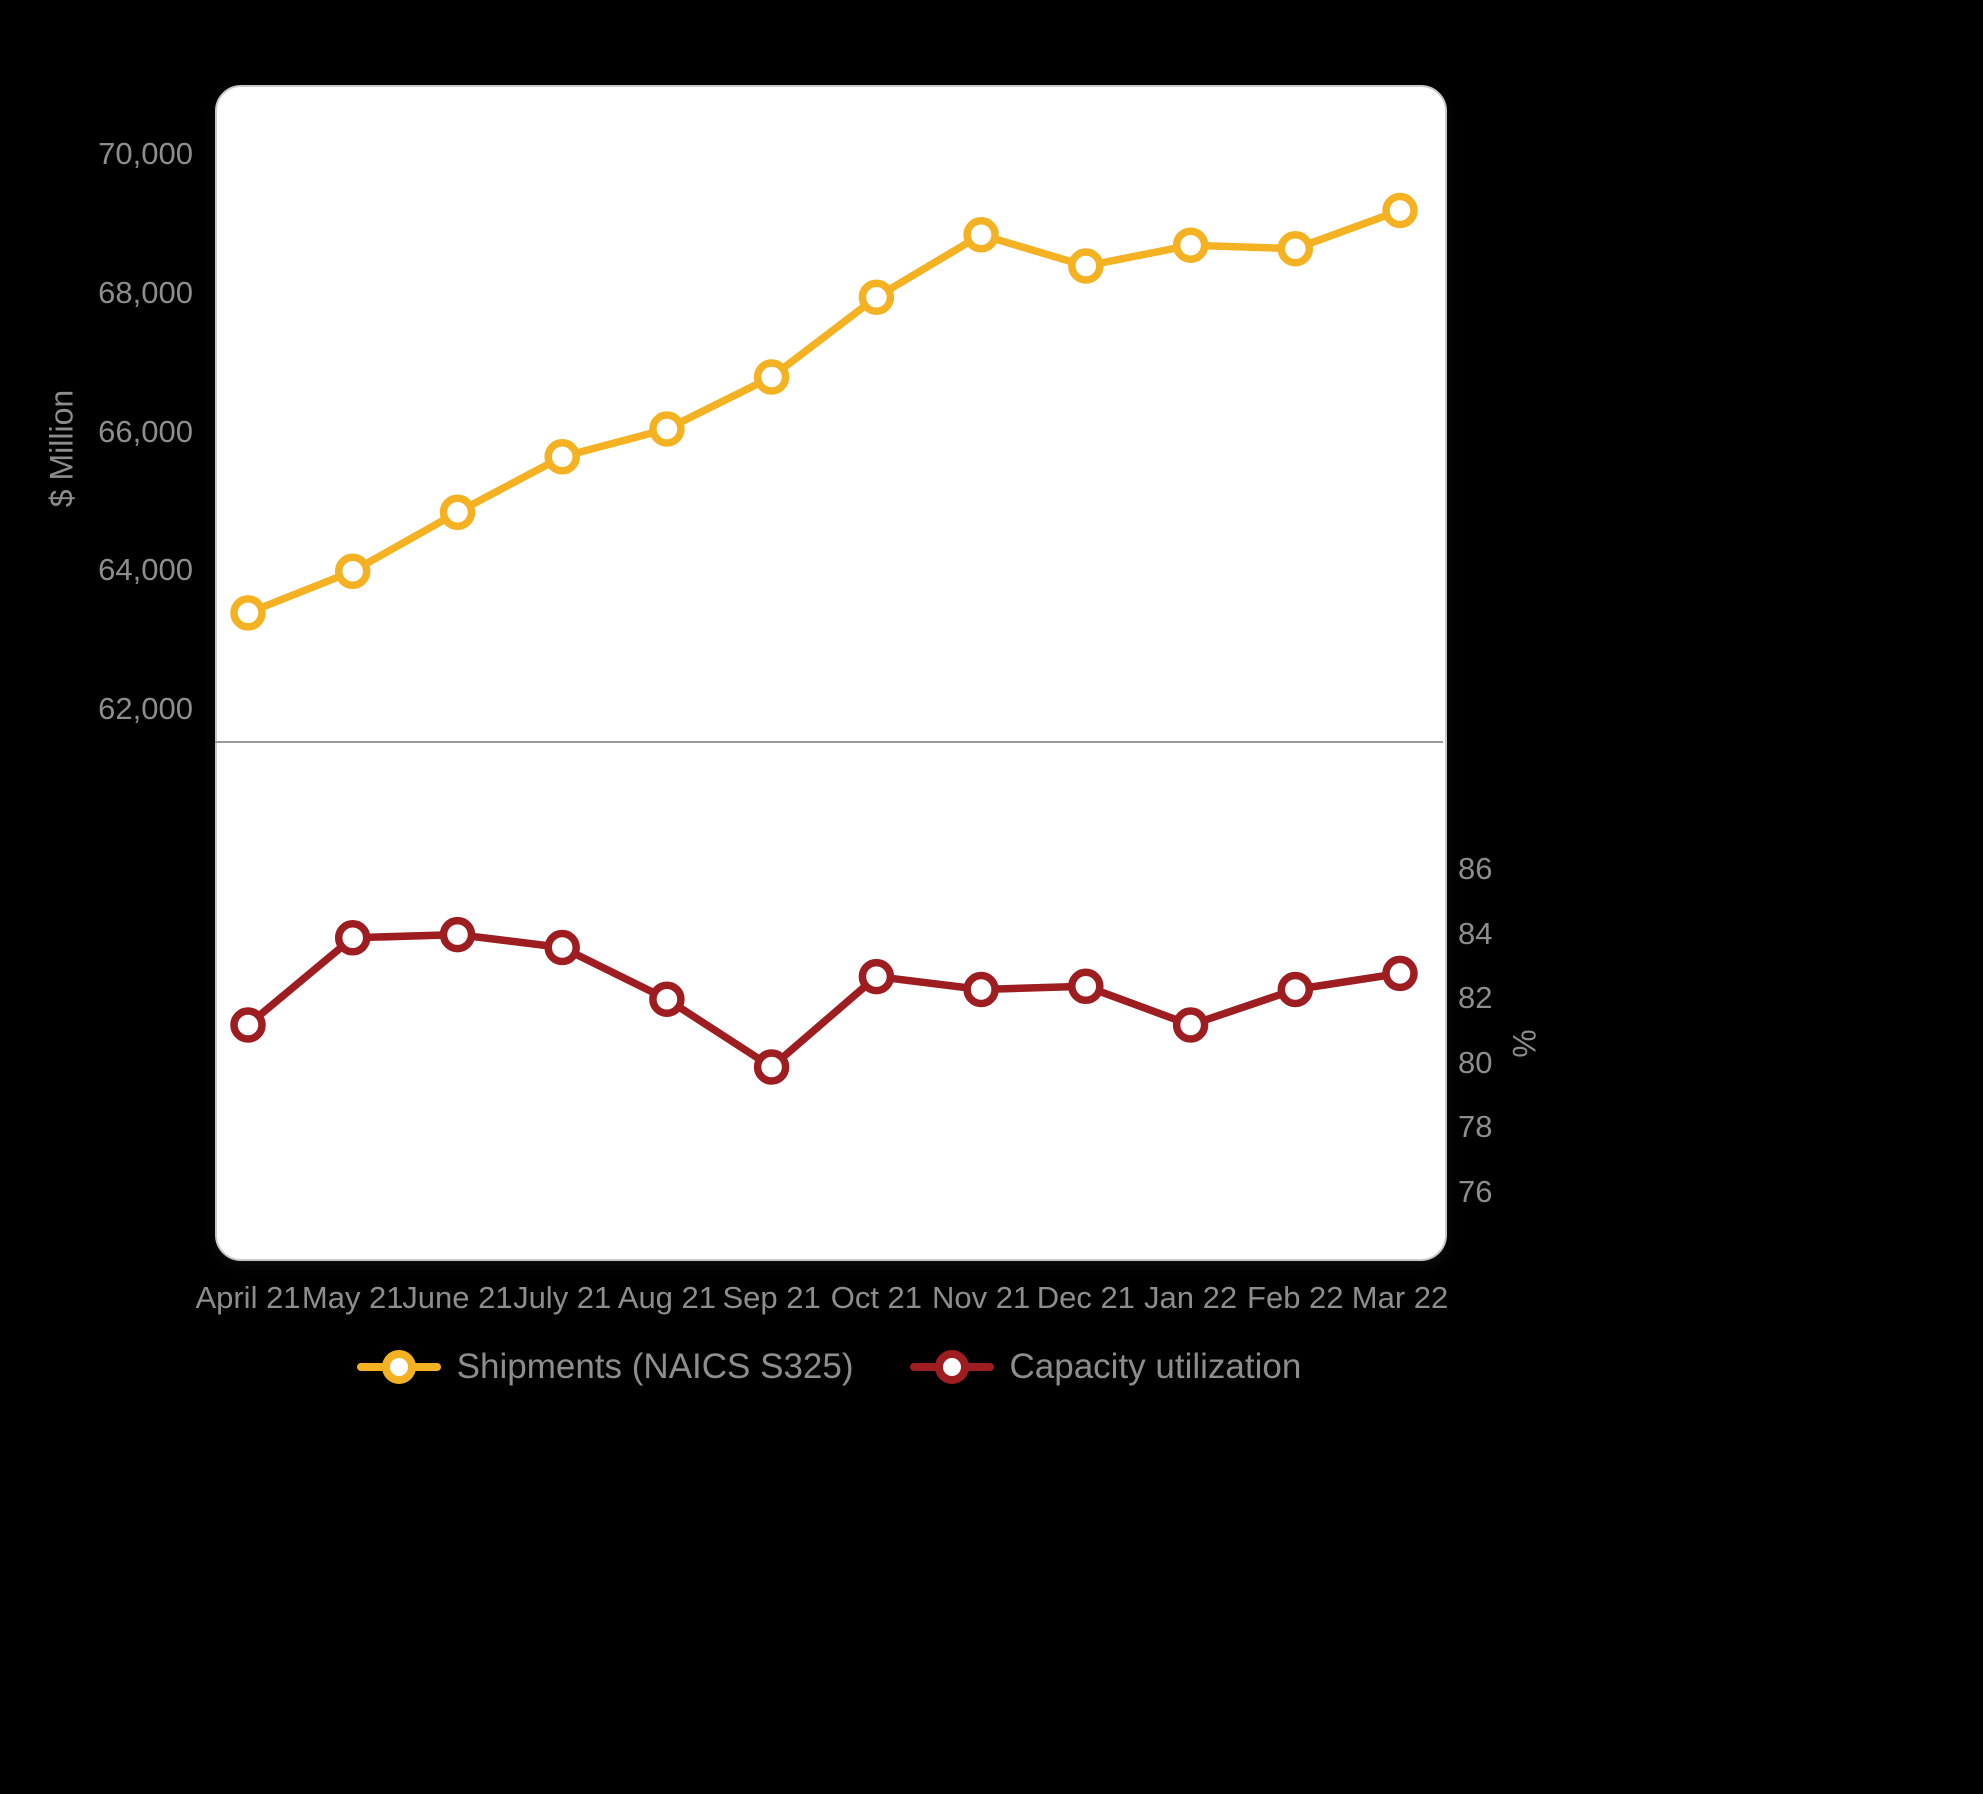 The height and width of the screenshot is (1794, 1983). Describe the element at coordinates (1085, 1297) in the screenshot. I see `x-tick-label: Dec 21` at that location.